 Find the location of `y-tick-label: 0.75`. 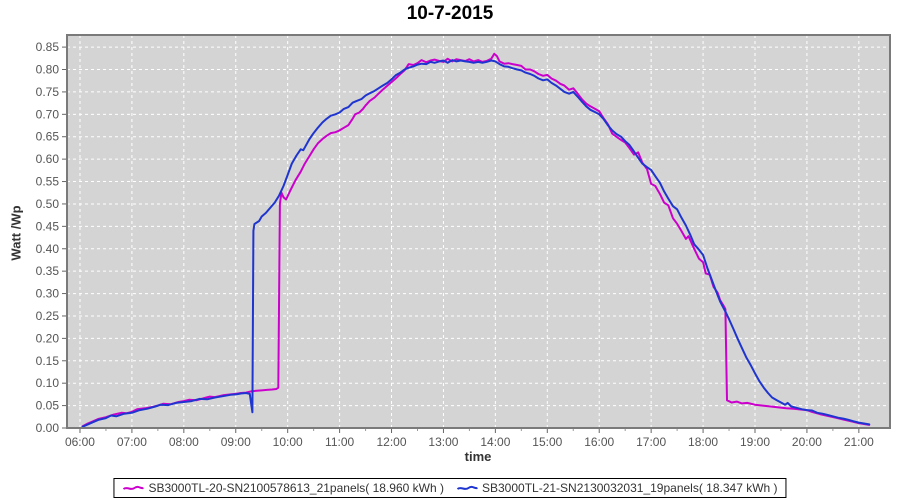

y-tick-label: 0.75 is located at coordinates (48, 92).